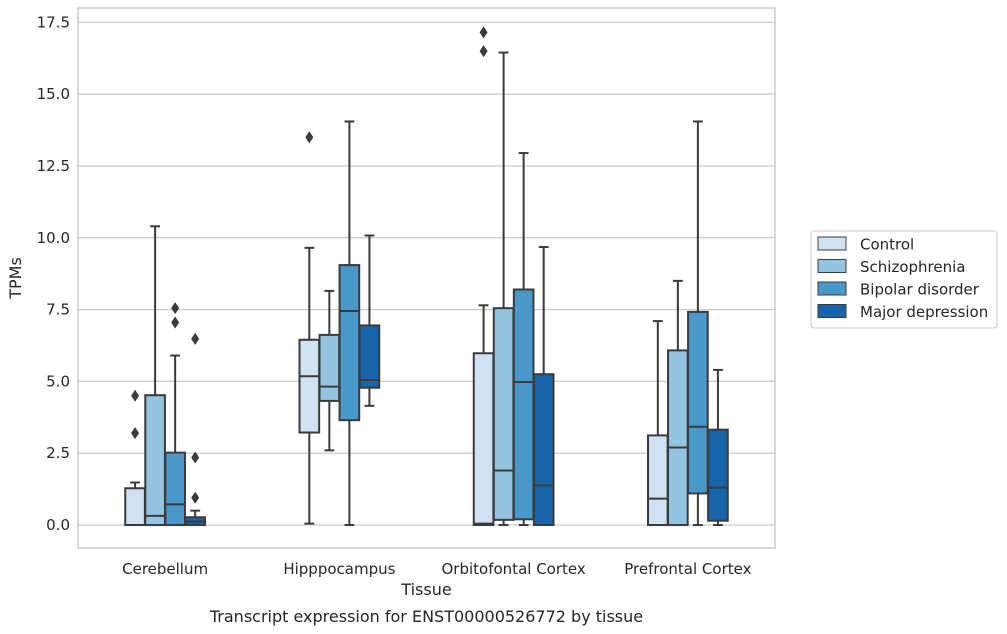 This screenshot has height=634, width=1007. I want to click on y-tick-label: 2.5, so click(58, 453).